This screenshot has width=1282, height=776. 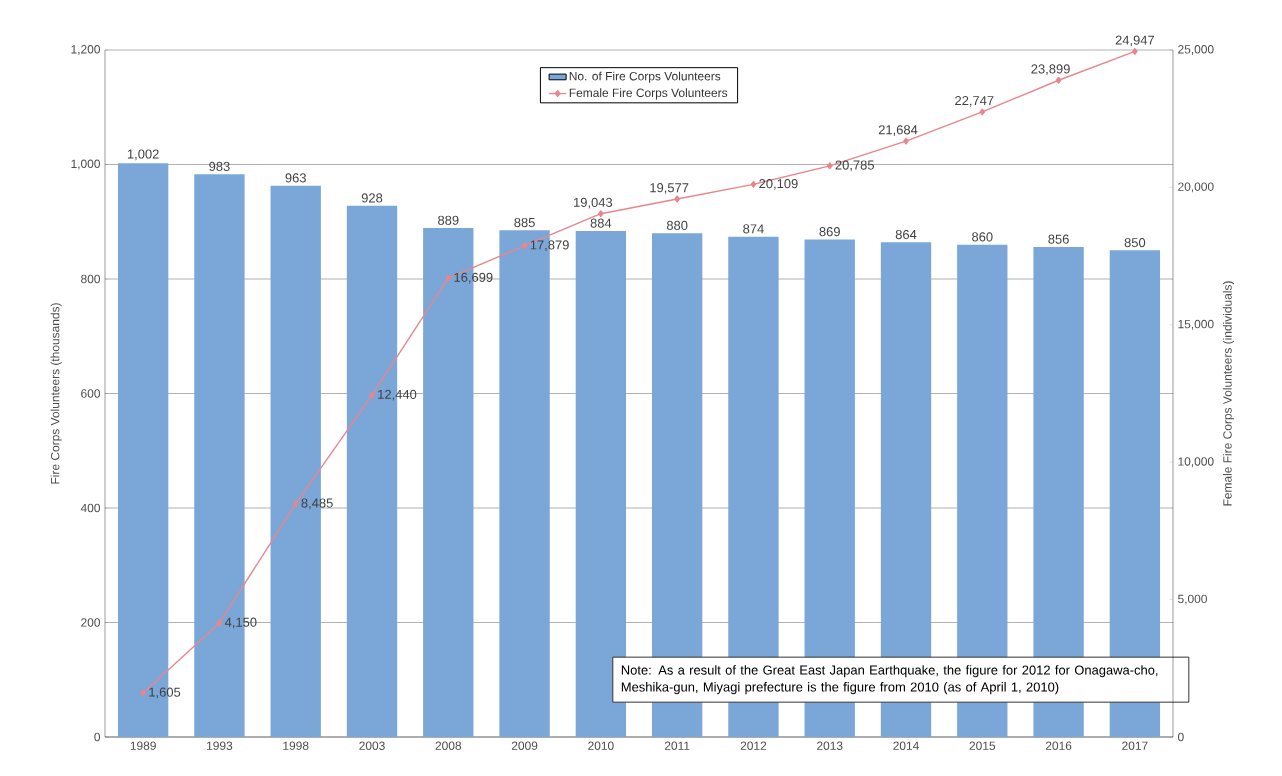 I want to click on data-label: 856, so click(x=1058, y=239).